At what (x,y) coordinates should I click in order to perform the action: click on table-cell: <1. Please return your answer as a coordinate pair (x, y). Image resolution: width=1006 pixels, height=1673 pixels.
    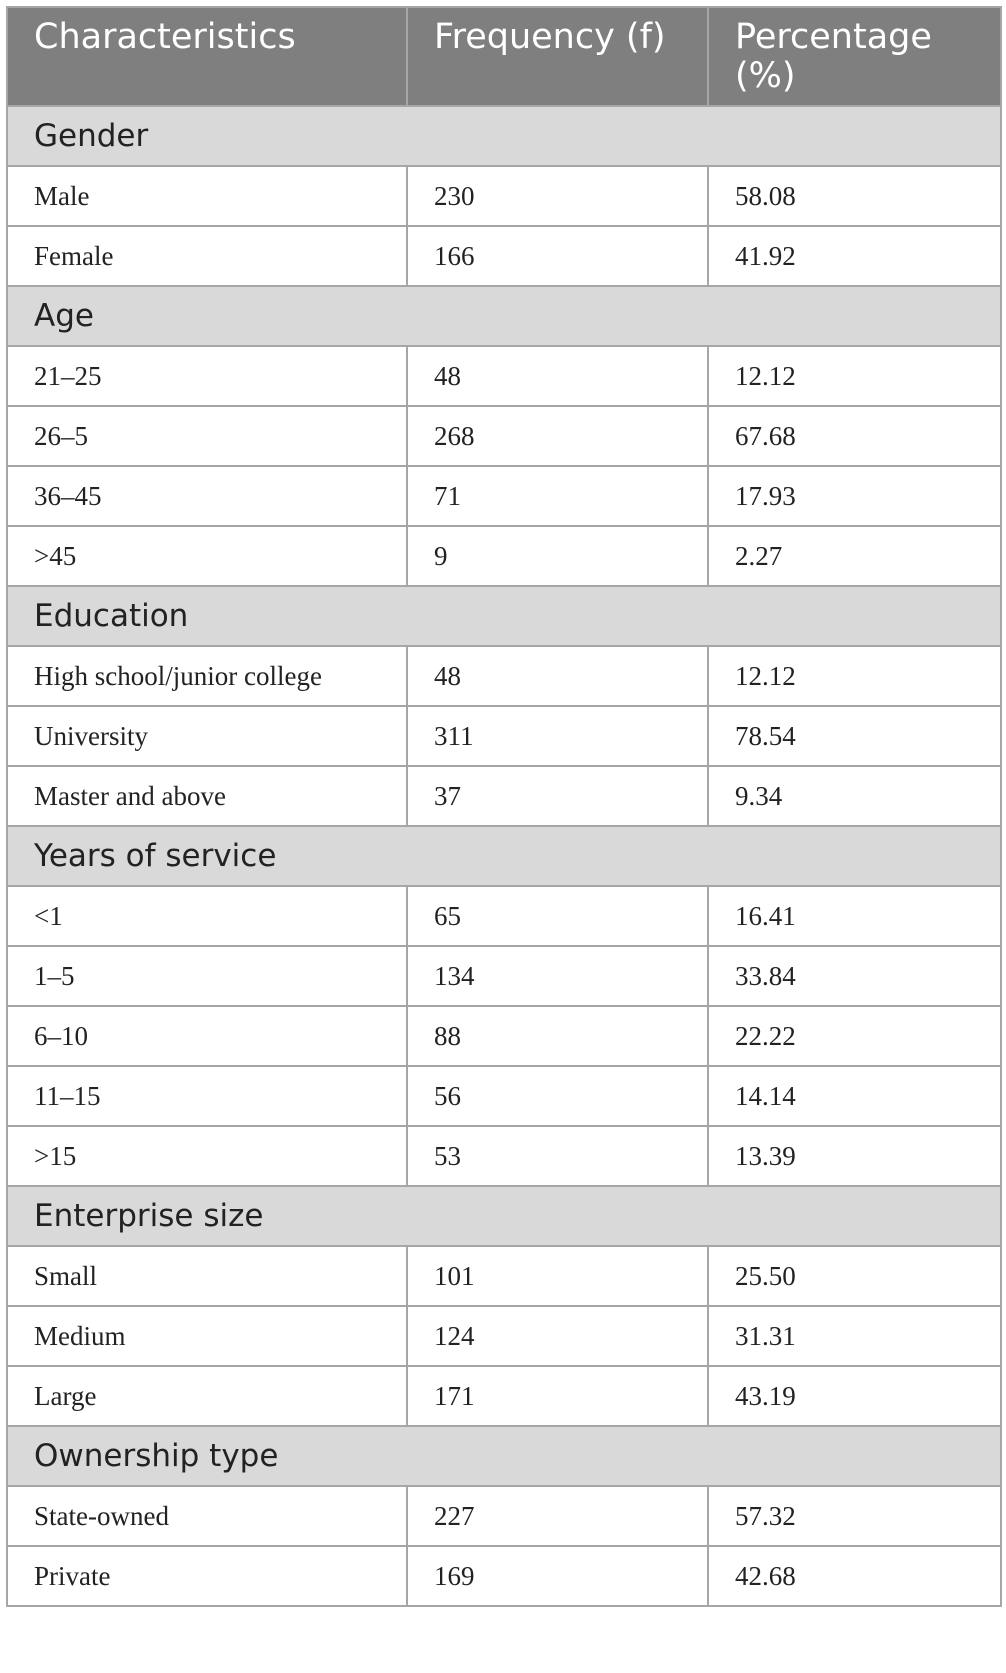
    Looking at the image, I should click on (207, 916).